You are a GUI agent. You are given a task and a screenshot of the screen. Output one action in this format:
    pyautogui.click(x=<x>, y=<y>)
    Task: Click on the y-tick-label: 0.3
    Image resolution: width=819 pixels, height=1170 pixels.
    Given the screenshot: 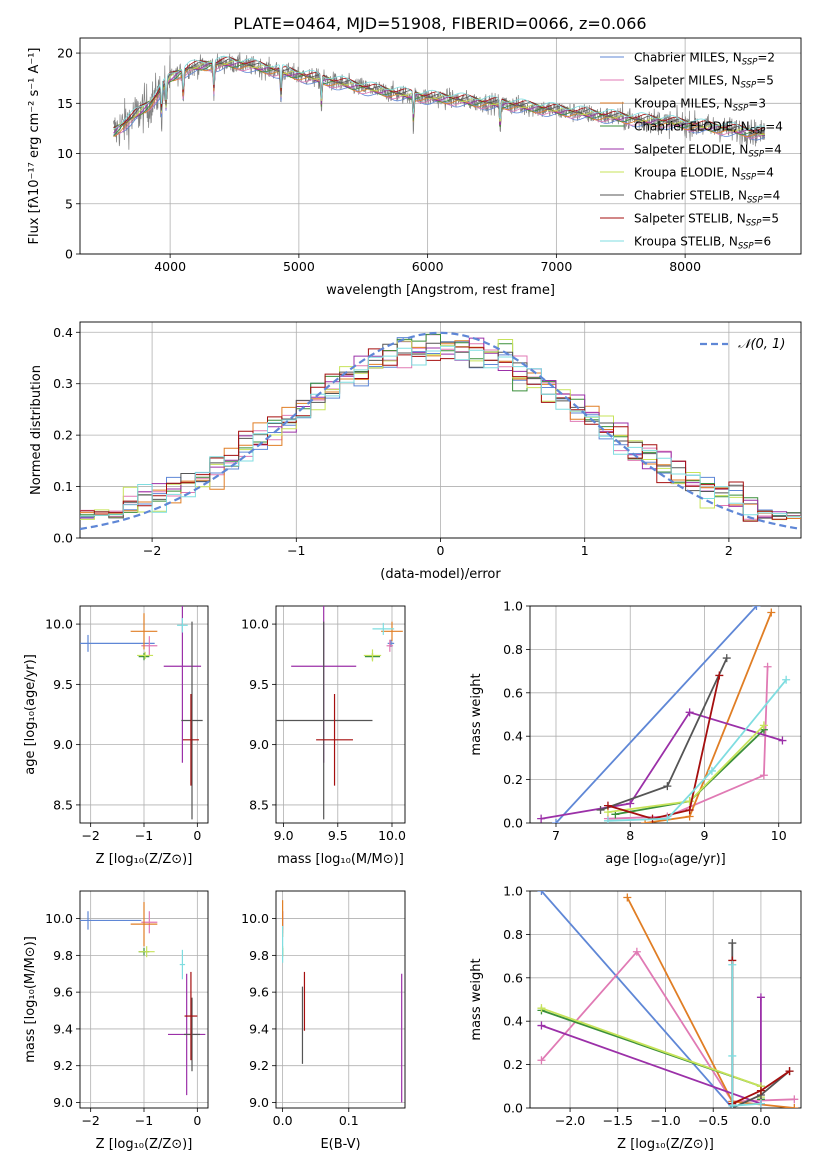 What is the action you would take?
    pyautogui.click(x=63, y=383)
    